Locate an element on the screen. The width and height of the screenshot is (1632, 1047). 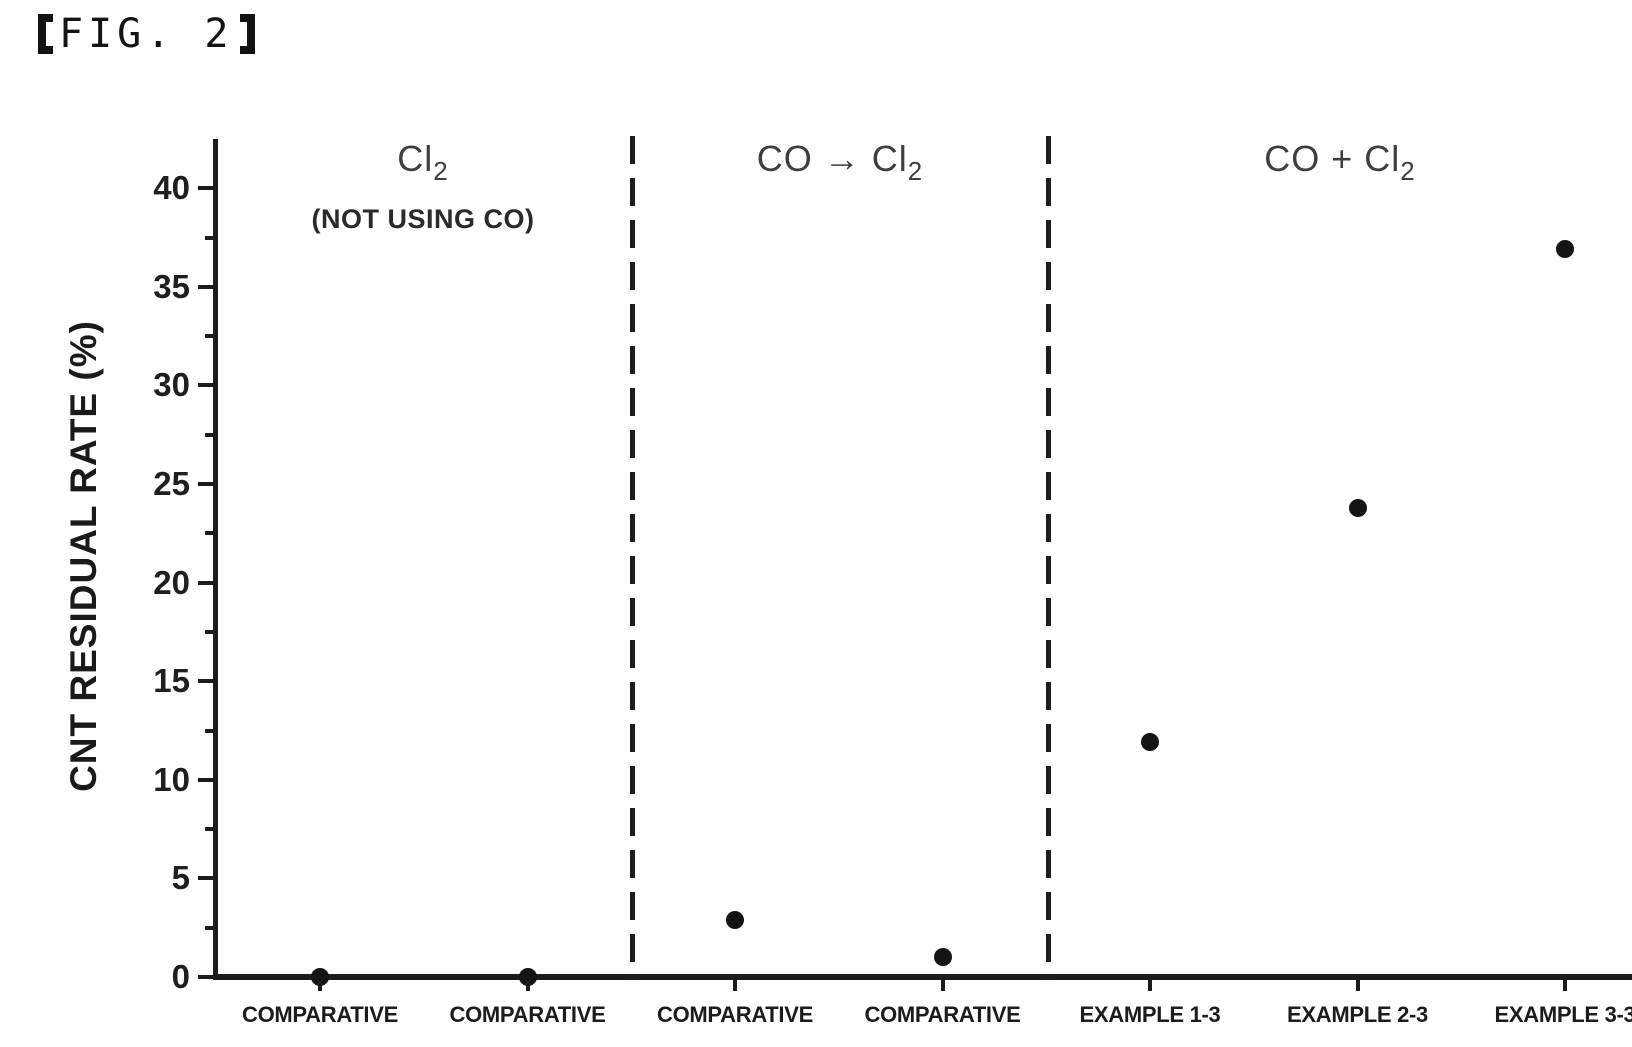
y-tick-label: 15 is located at coordinates (171, 681).